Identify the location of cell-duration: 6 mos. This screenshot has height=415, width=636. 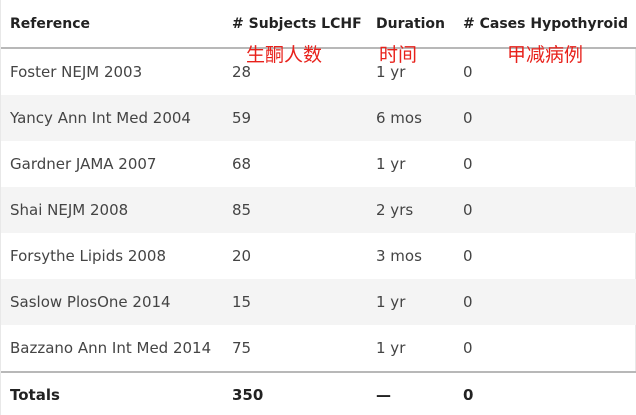
(399, 118).